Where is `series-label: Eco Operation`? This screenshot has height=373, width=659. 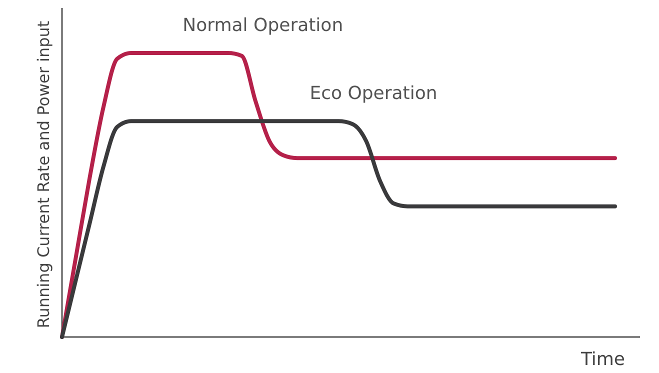 series-label: Eco Operation is located at coordinates (374, 93).